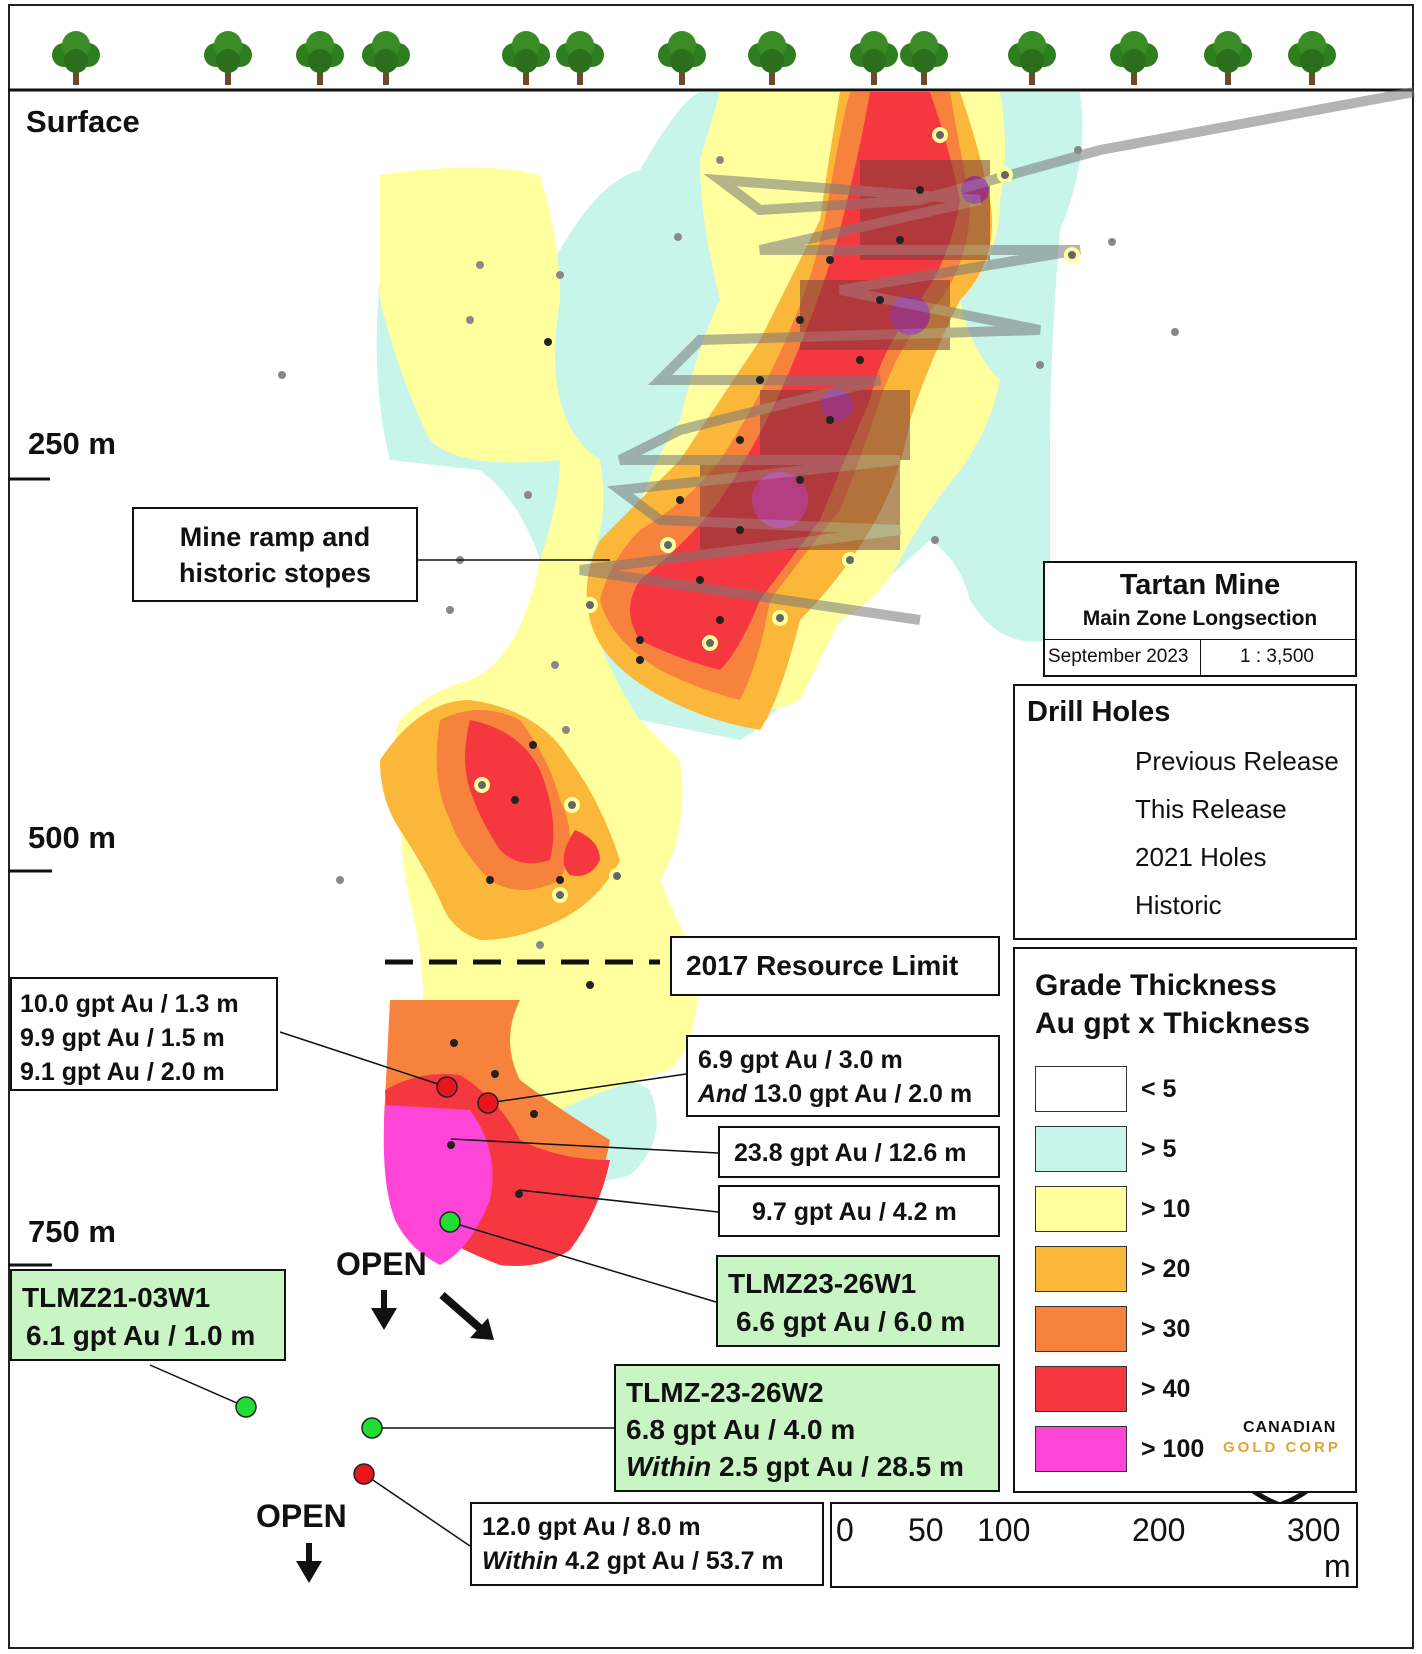 Image resolution: width=1422 pixels, height=1654 pixels. Describe the element at coordinates (1166, 1209) in the screenshot. I see `swatch-gt10-label: > 10` at that location.